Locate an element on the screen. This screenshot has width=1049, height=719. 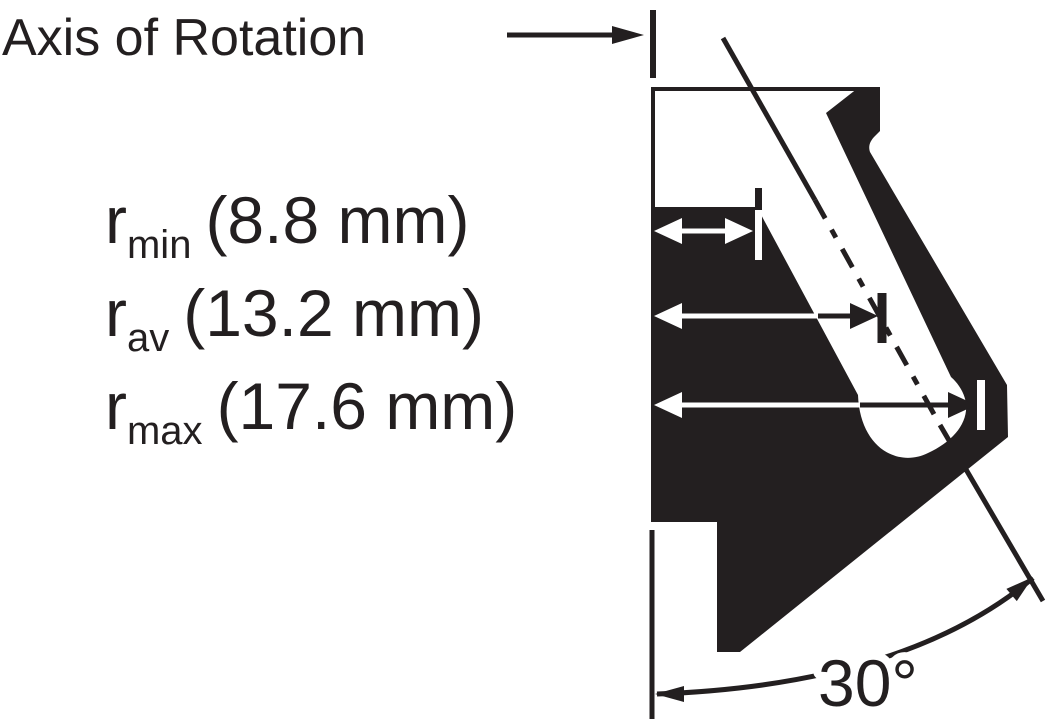
r-av-sub: av is located at coordinates (148, 338).